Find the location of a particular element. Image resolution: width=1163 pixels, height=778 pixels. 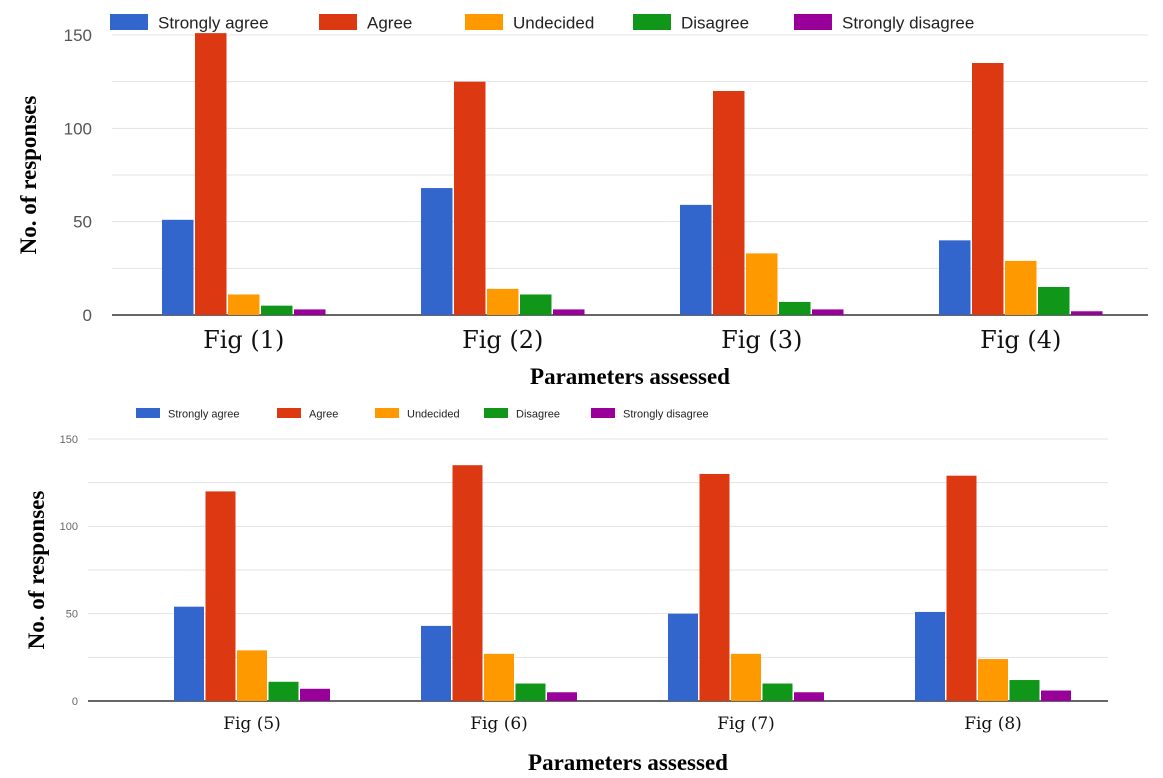

x-tick-label: Fig (6) is located at coordinates (499, 724).